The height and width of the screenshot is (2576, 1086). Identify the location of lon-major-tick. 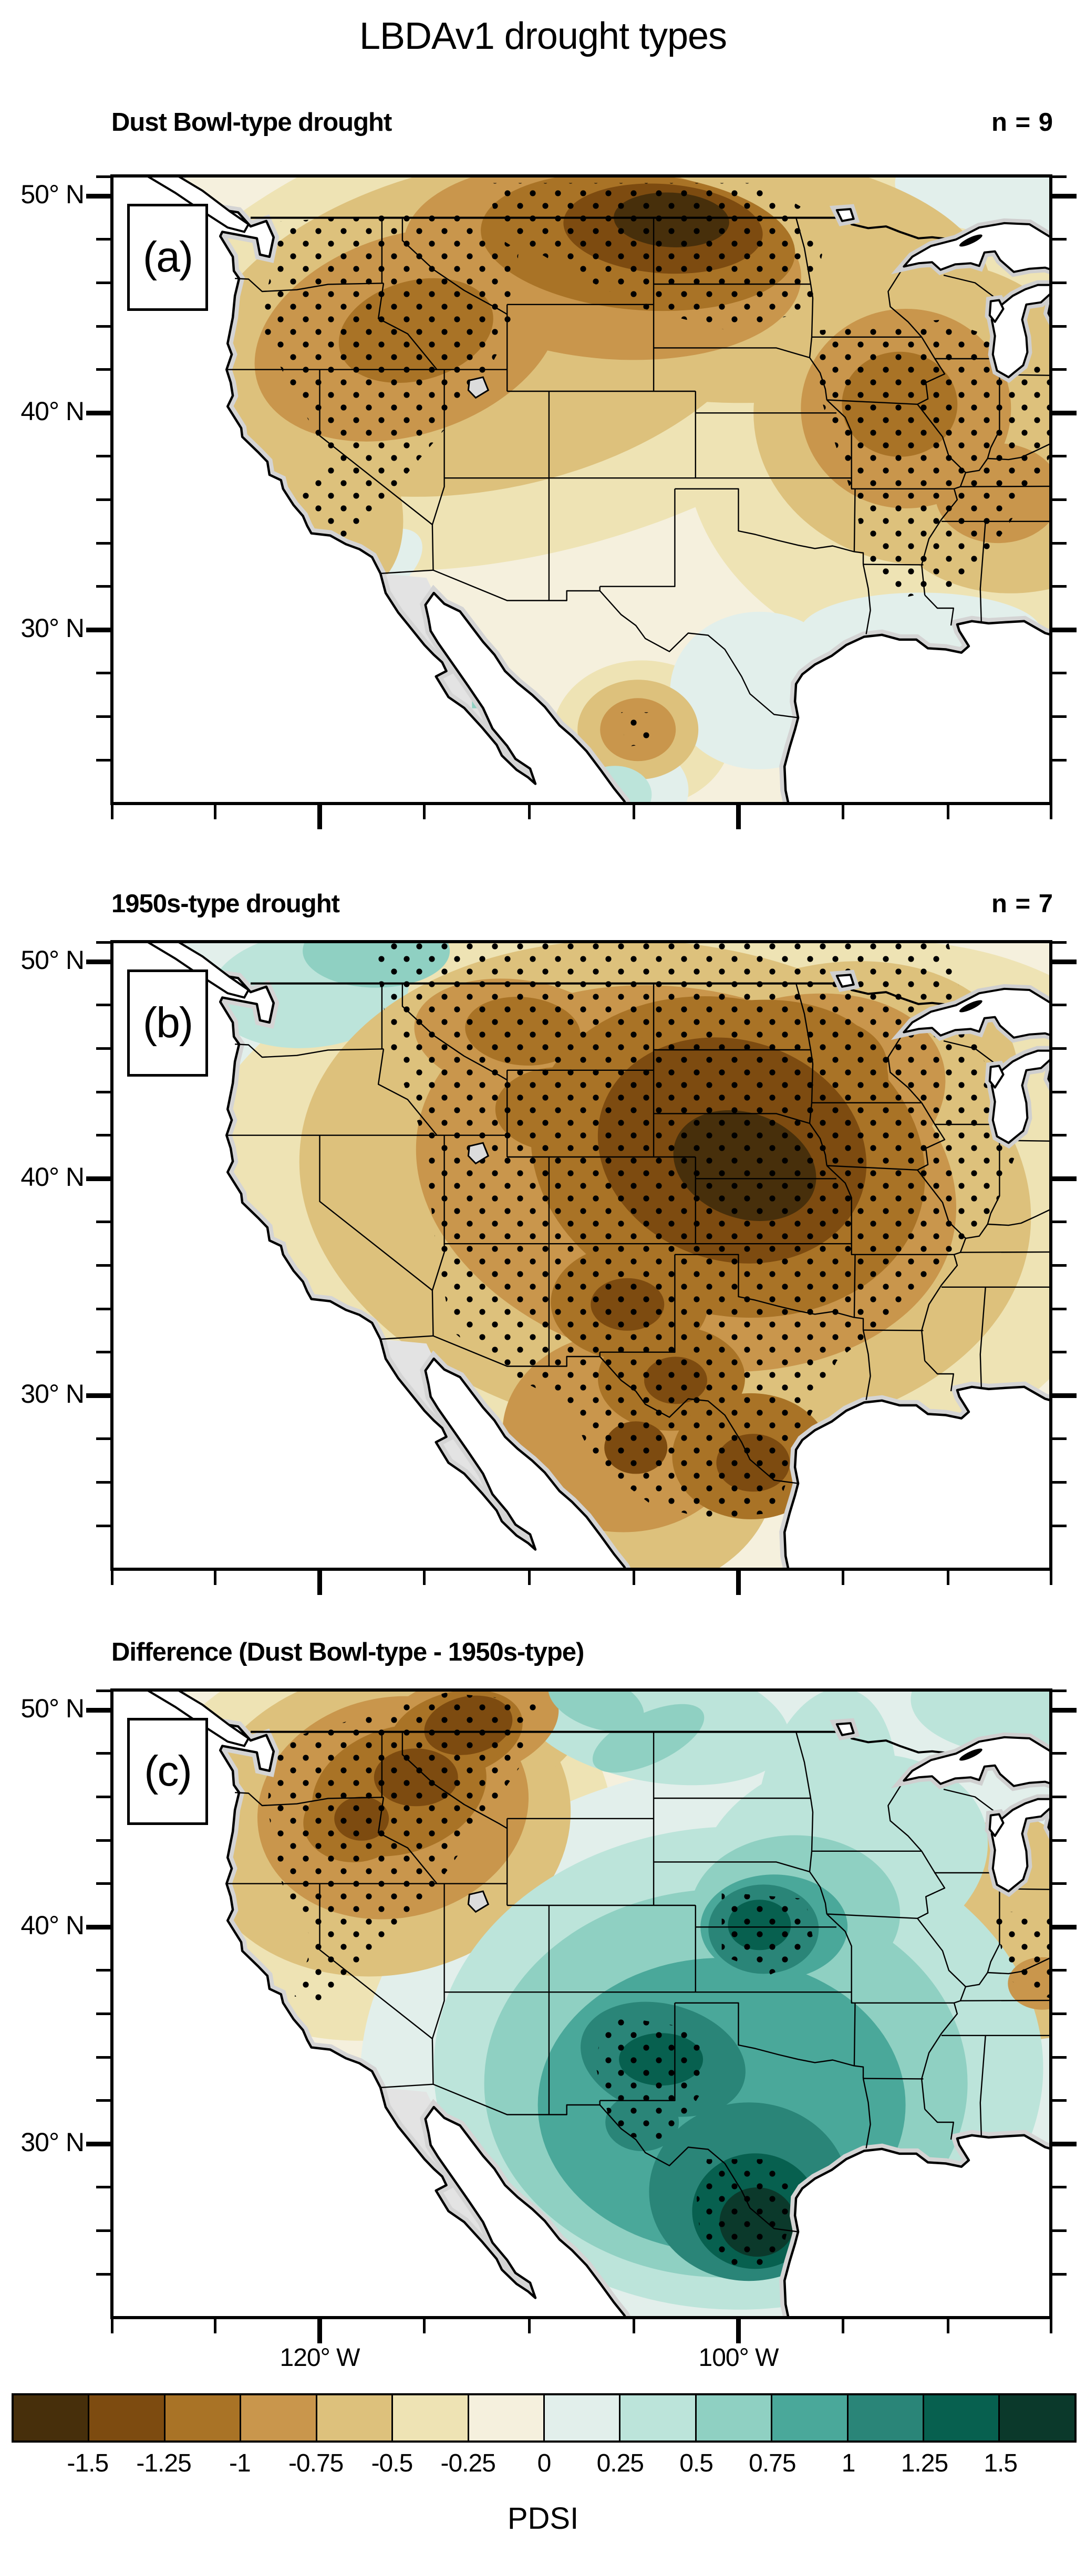
(319, 1583).